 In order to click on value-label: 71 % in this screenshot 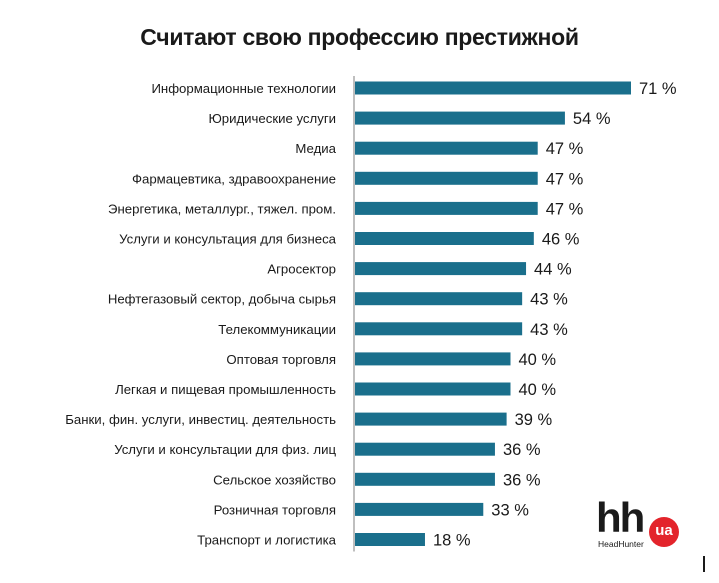, I will do `click(658, 89)`.